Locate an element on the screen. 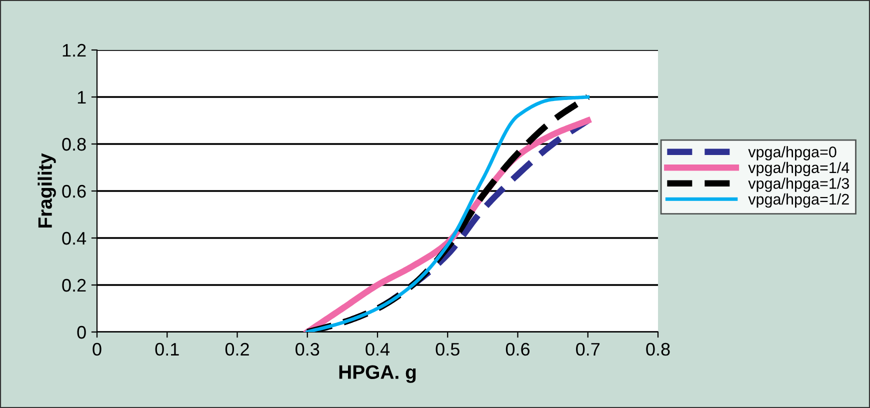 This screenshot has height=408, width=870. x-tick-label: 0.1 is located at coordinates (167, 349).